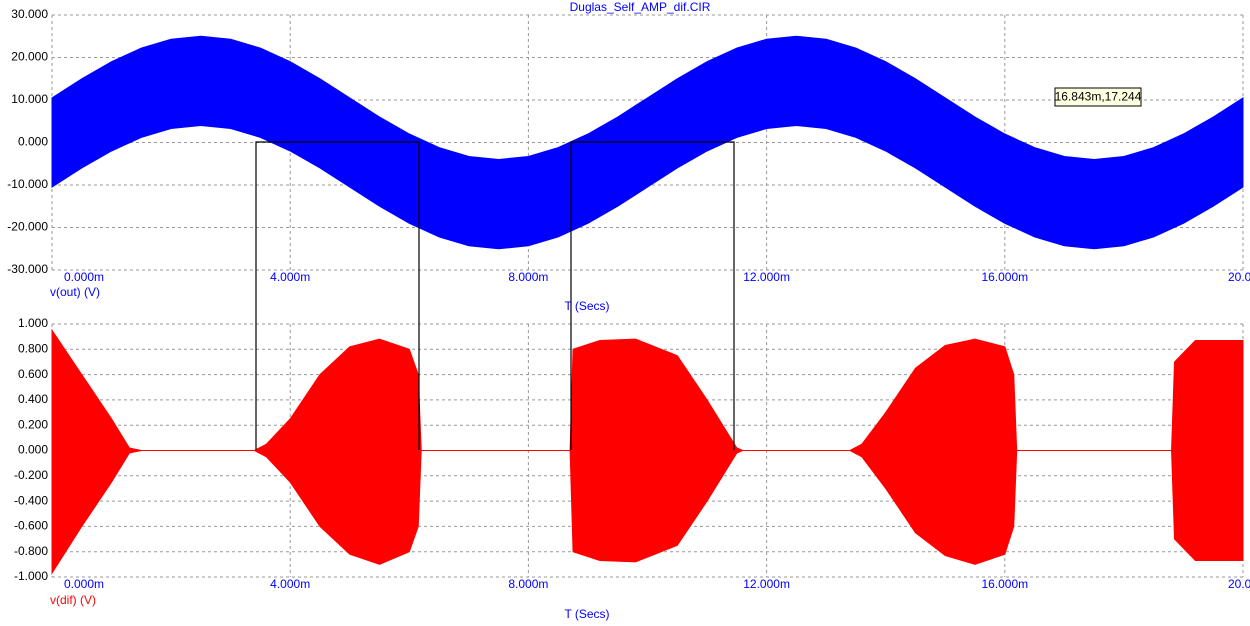 The width and height of the screenshot is (1250, 626). I want to click on y-tick-label: -0.400, so click(31, 500).